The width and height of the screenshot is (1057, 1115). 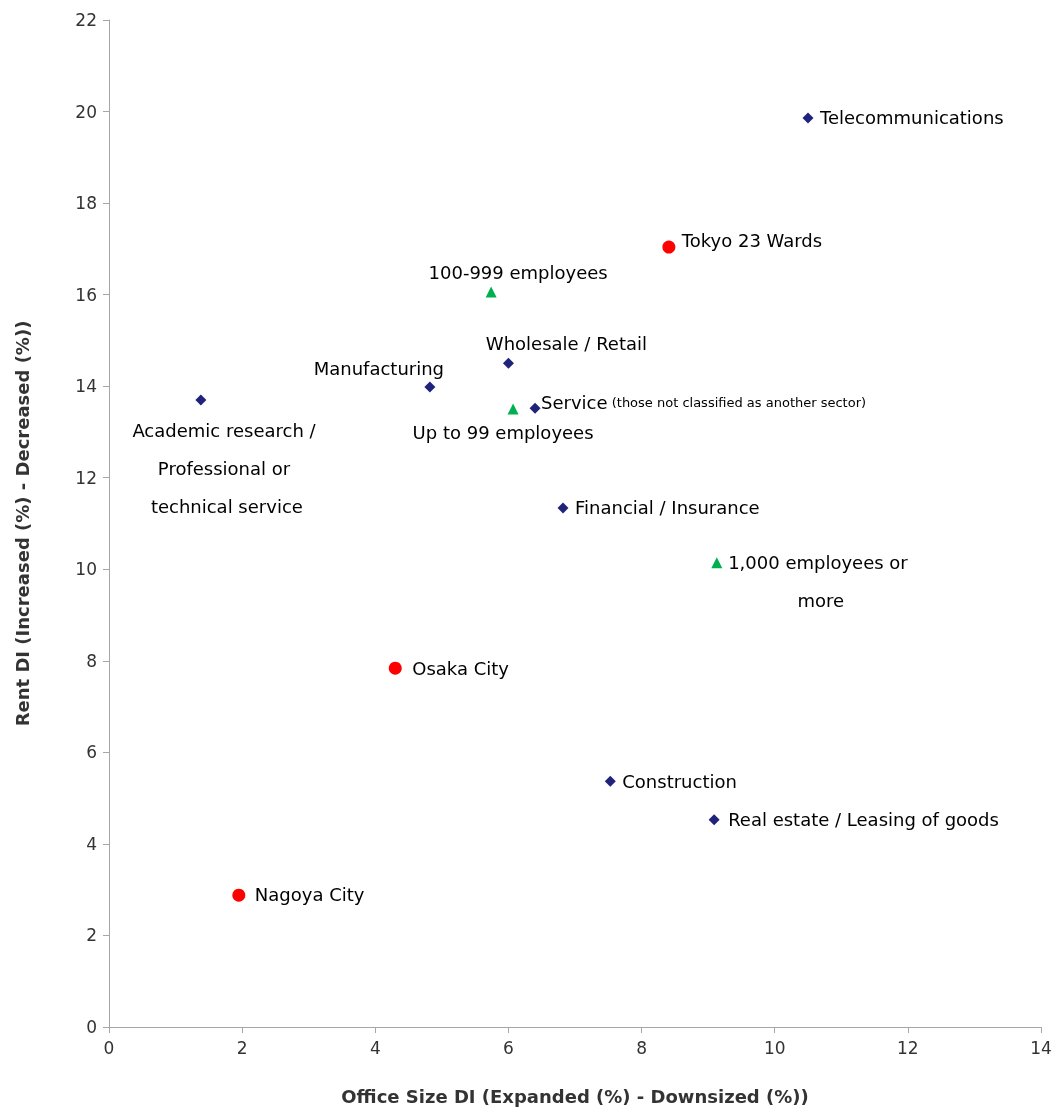 What do you see at coordinates (379, 368) in the screenshot?
I see `annotation: Manufacturing` at bounding box center [379, 368].